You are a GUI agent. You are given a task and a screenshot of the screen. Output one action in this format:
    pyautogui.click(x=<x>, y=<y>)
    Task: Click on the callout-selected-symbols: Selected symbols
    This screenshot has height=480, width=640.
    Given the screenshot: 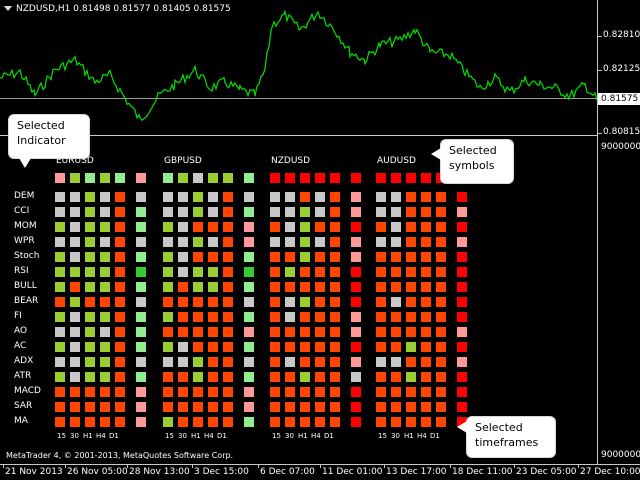 What is the action you would take?
    pyautogui.click(x=472, y=161)
    